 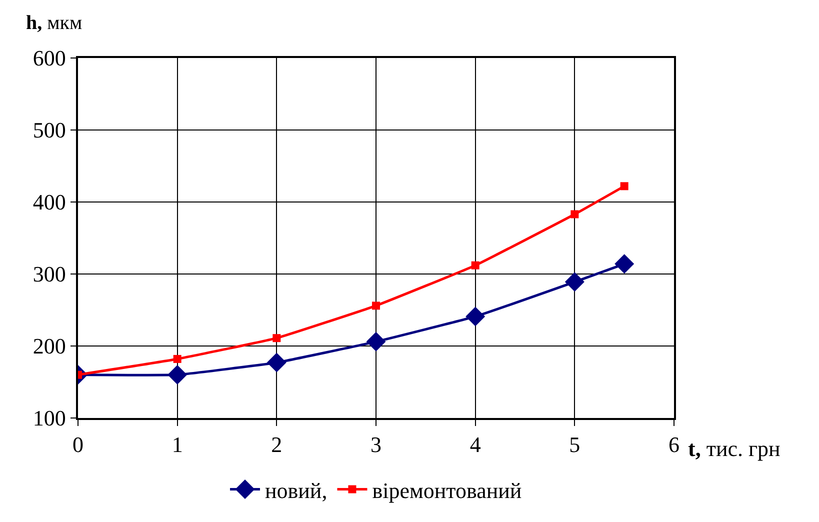 I want to click on legend-label: віремонтований, so click(x=447, y=490).